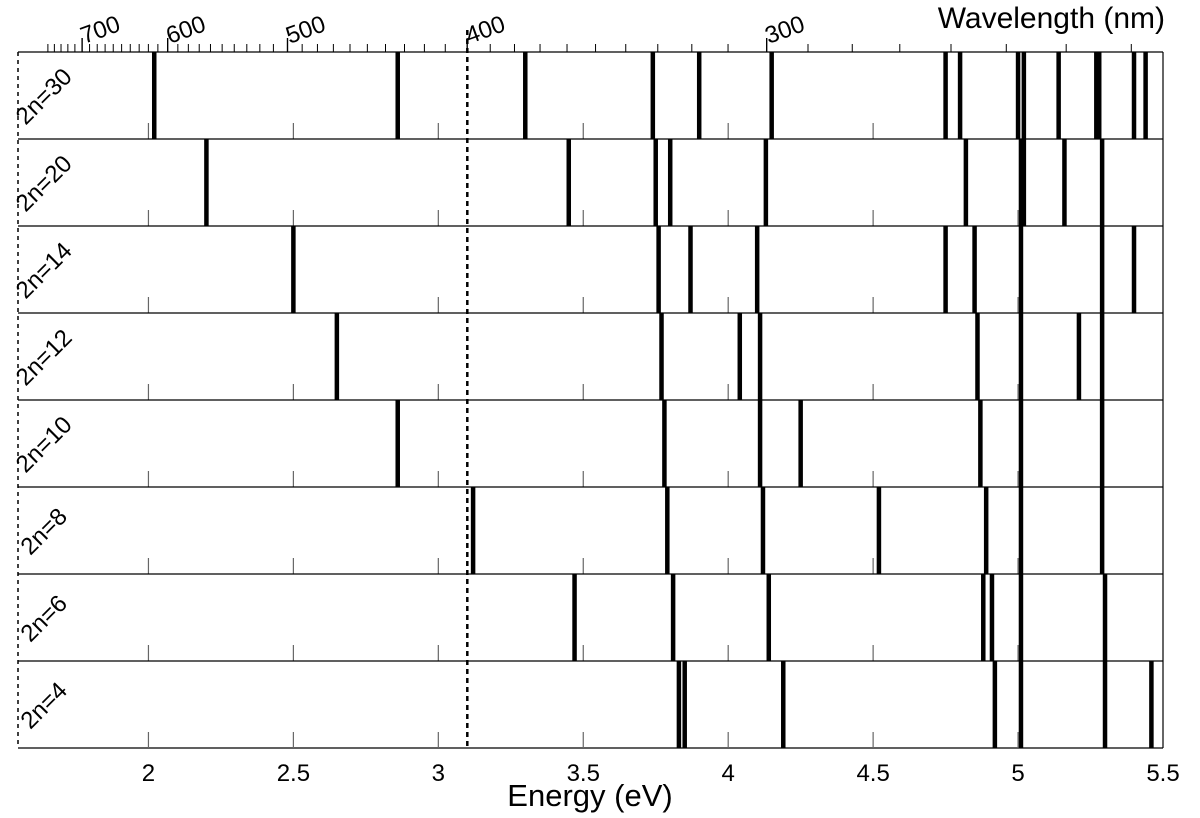  Describe the element at coordinates (785, 30) in the screenshot. I see `wavelength-tick-label: 300` at that location.